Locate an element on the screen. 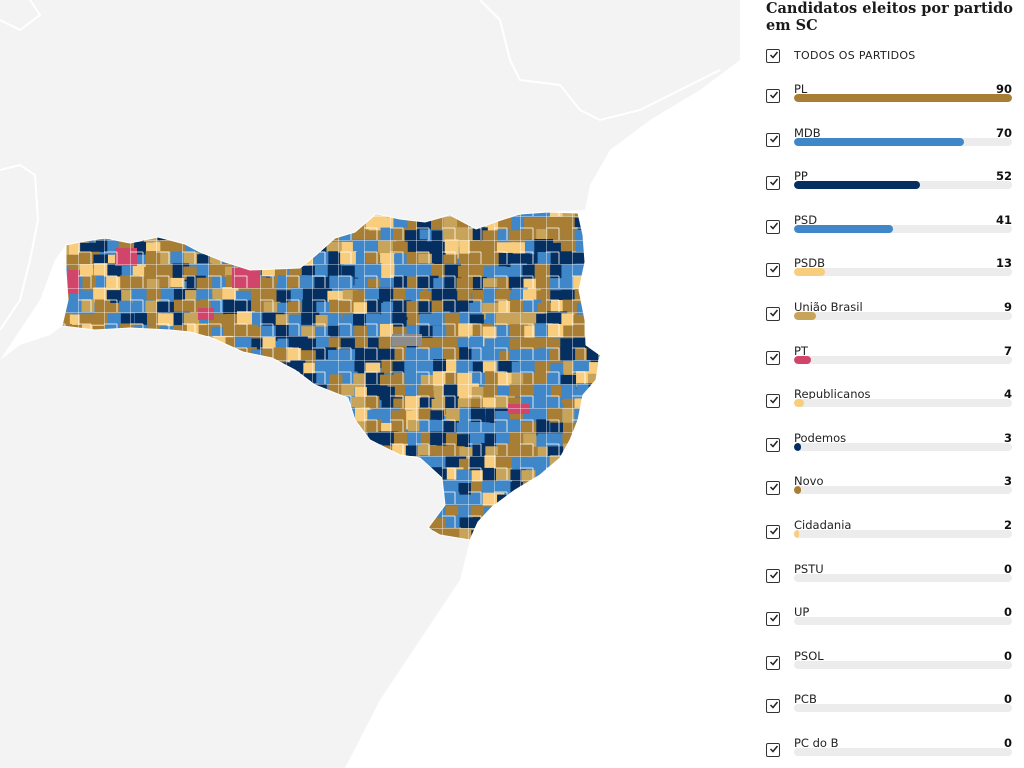 Image resolution: width=1024 pixels, height=768 pixels. party-row: PSOL 0 is located at coordinates (889, 667).